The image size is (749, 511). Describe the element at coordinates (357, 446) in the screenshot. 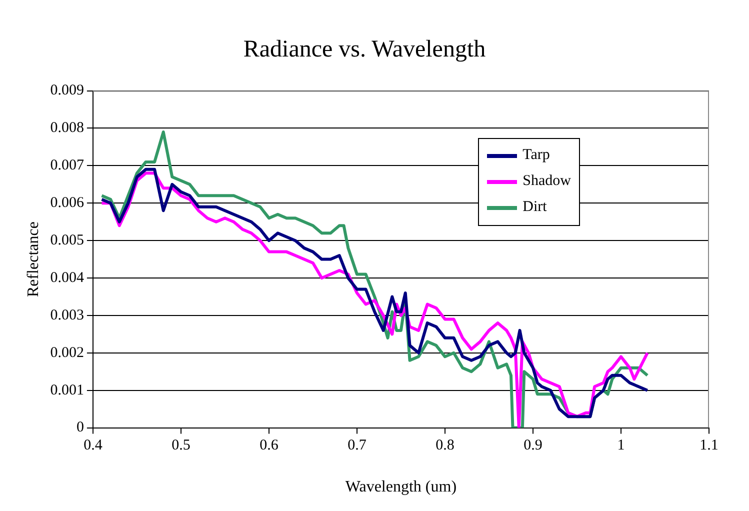

I see `x-tick-label: 0.7` at that location.